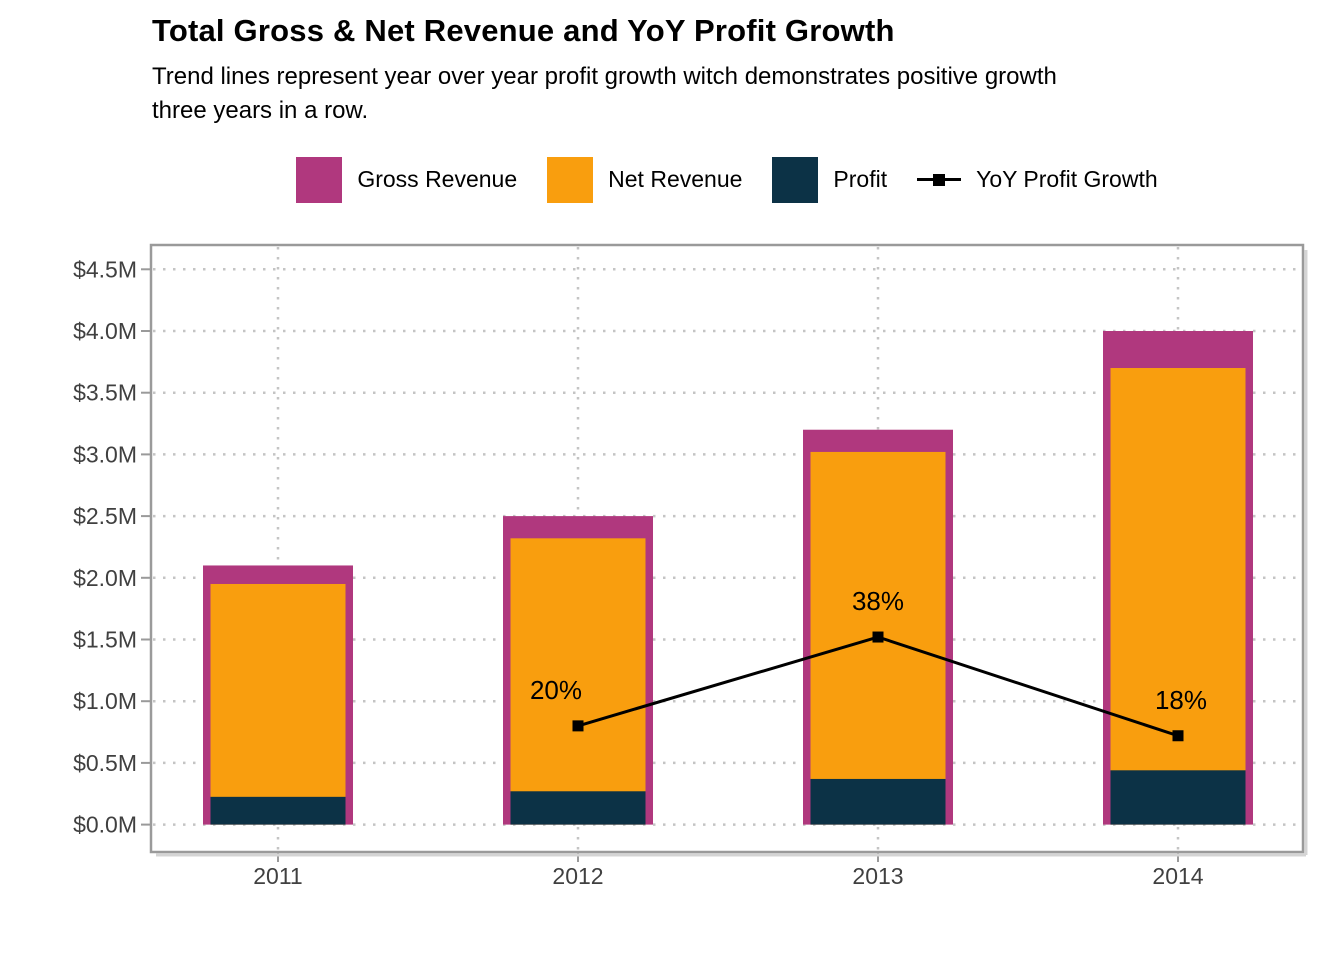 This screenshot has width=1344, height=960. Describe the element at coordinates (1178, 797) in the screenshot. I see `bar-profit-2014` at that location.